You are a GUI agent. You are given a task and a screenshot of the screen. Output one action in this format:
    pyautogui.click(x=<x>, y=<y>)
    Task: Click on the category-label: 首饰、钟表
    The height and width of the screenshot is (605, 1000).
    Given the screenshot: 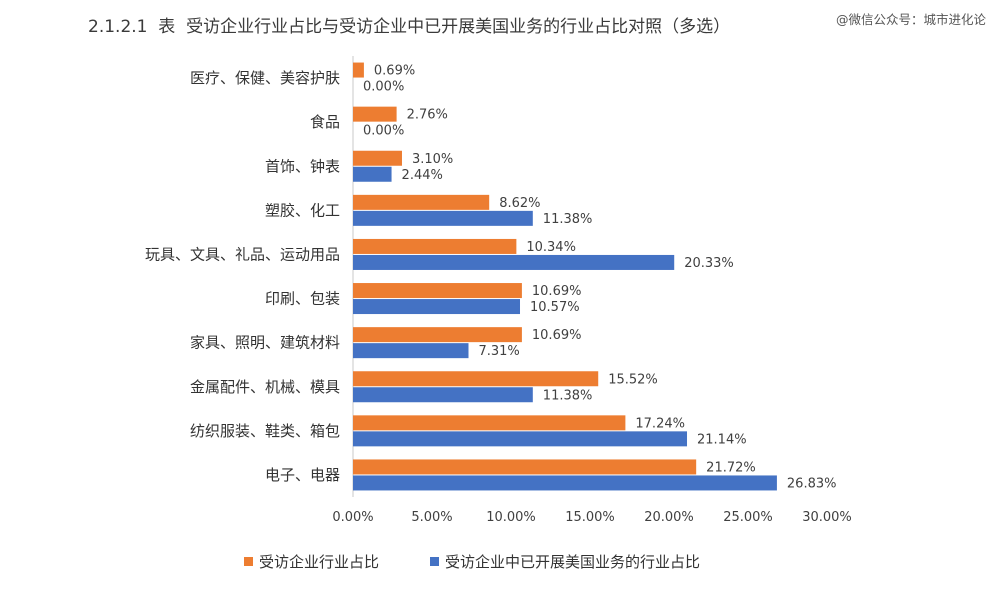 What is the action you would take?
    pyautogui.click(x=302, y=166)
    